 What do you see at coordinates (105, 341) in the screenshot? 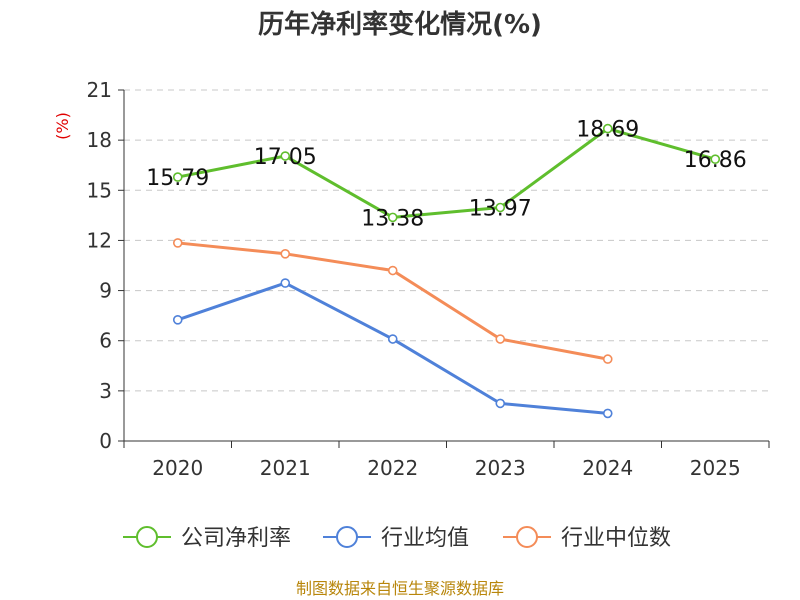
I see `y-tick-label: 6` at bounding box center [105, 341].